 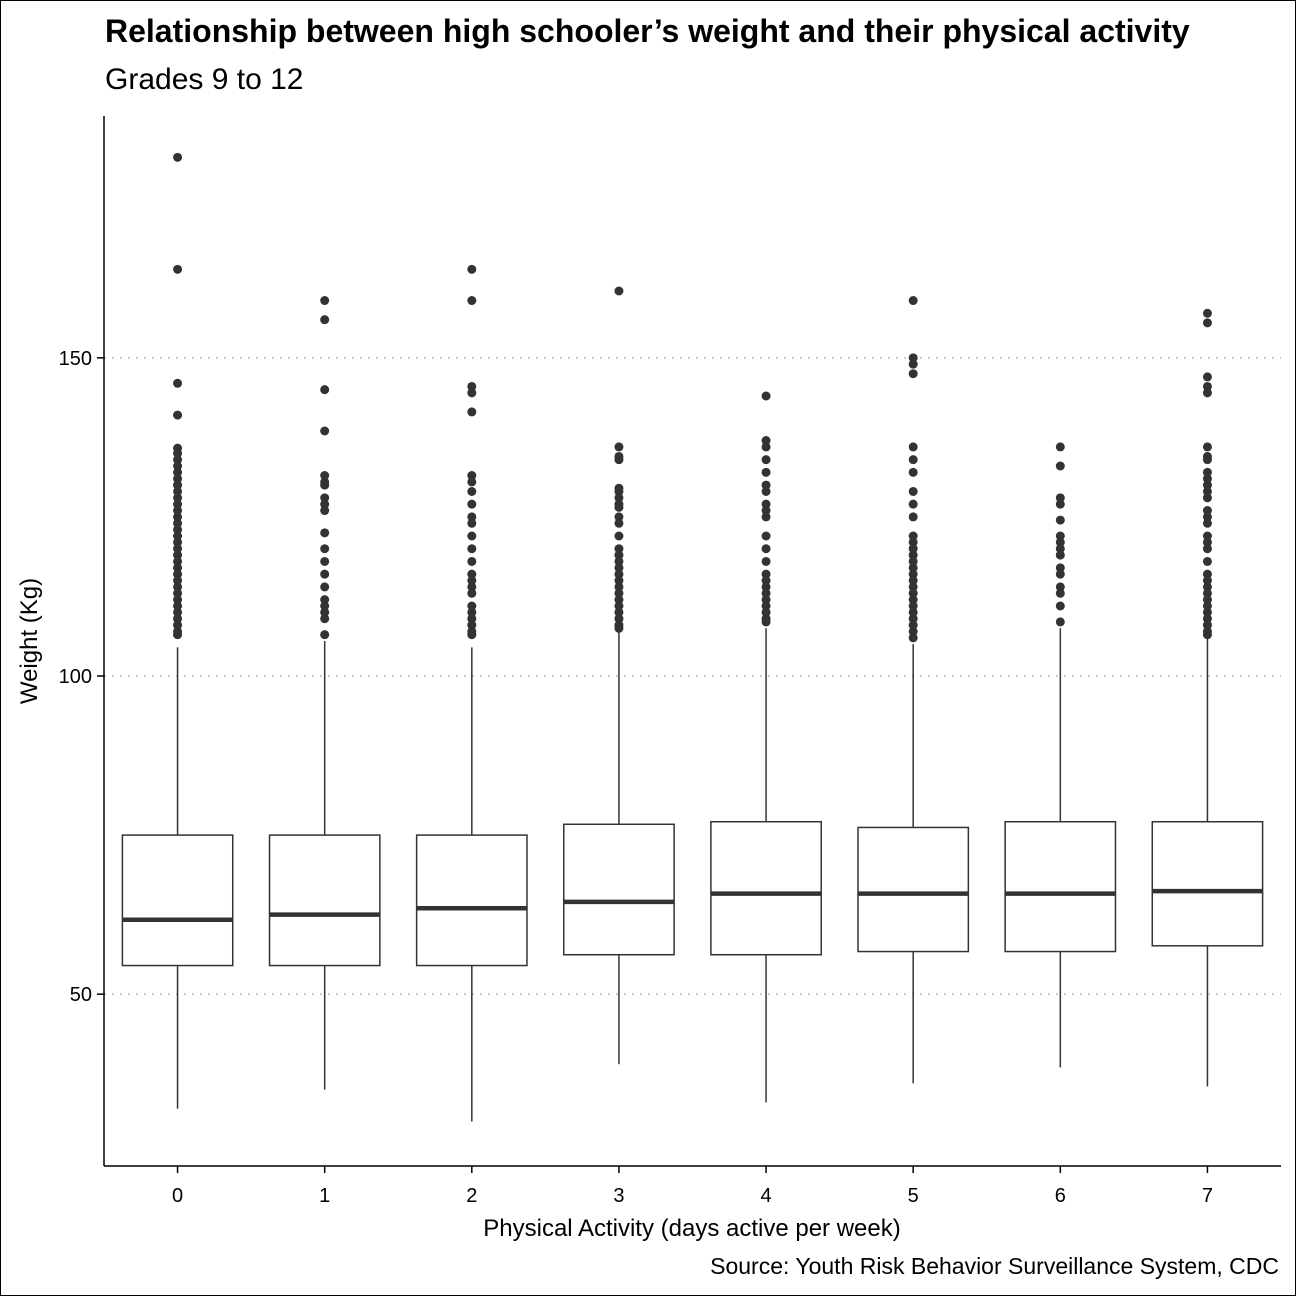 What do you see at coordinates (691, 1228) in the screenshot?
I see `x-axis-label: Physical Activity (days active per week)` at bounding box center [691, 1228].